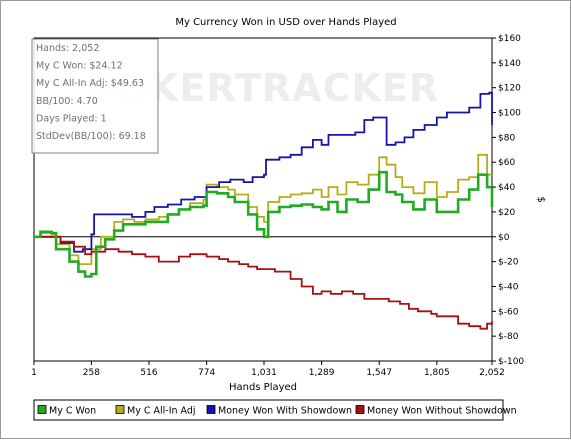 Image resolution: width=571 pixels, height=440 pixels. I want to click on y-tick-label: $140, so click(509, 64).